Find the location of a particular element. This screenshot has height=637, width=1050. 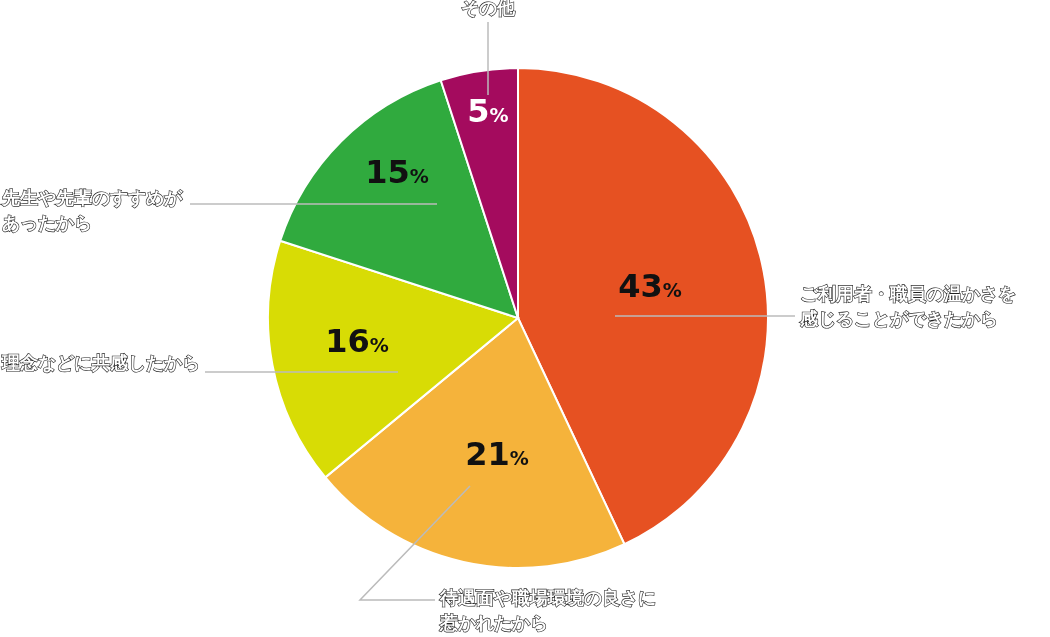

slice-label: 先生や先輩のすすめがあったから is located at coordinates (92, 210).